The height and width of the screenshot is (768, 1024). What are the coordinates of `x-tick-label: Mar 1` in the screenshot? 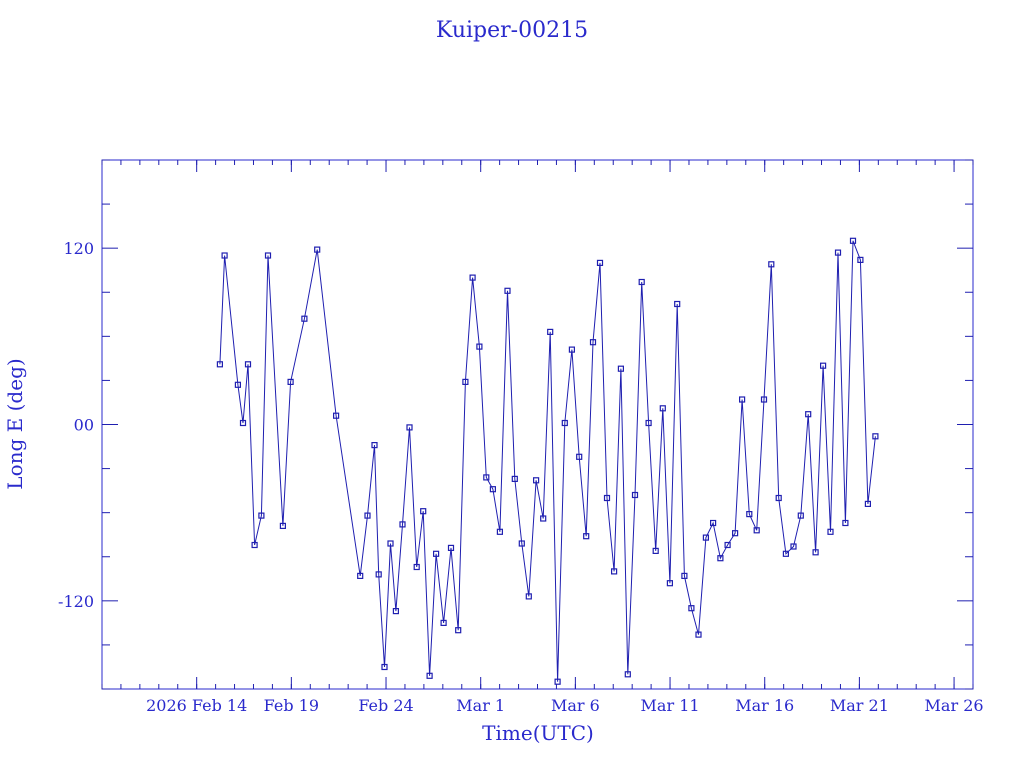 It's located at (480, 705).